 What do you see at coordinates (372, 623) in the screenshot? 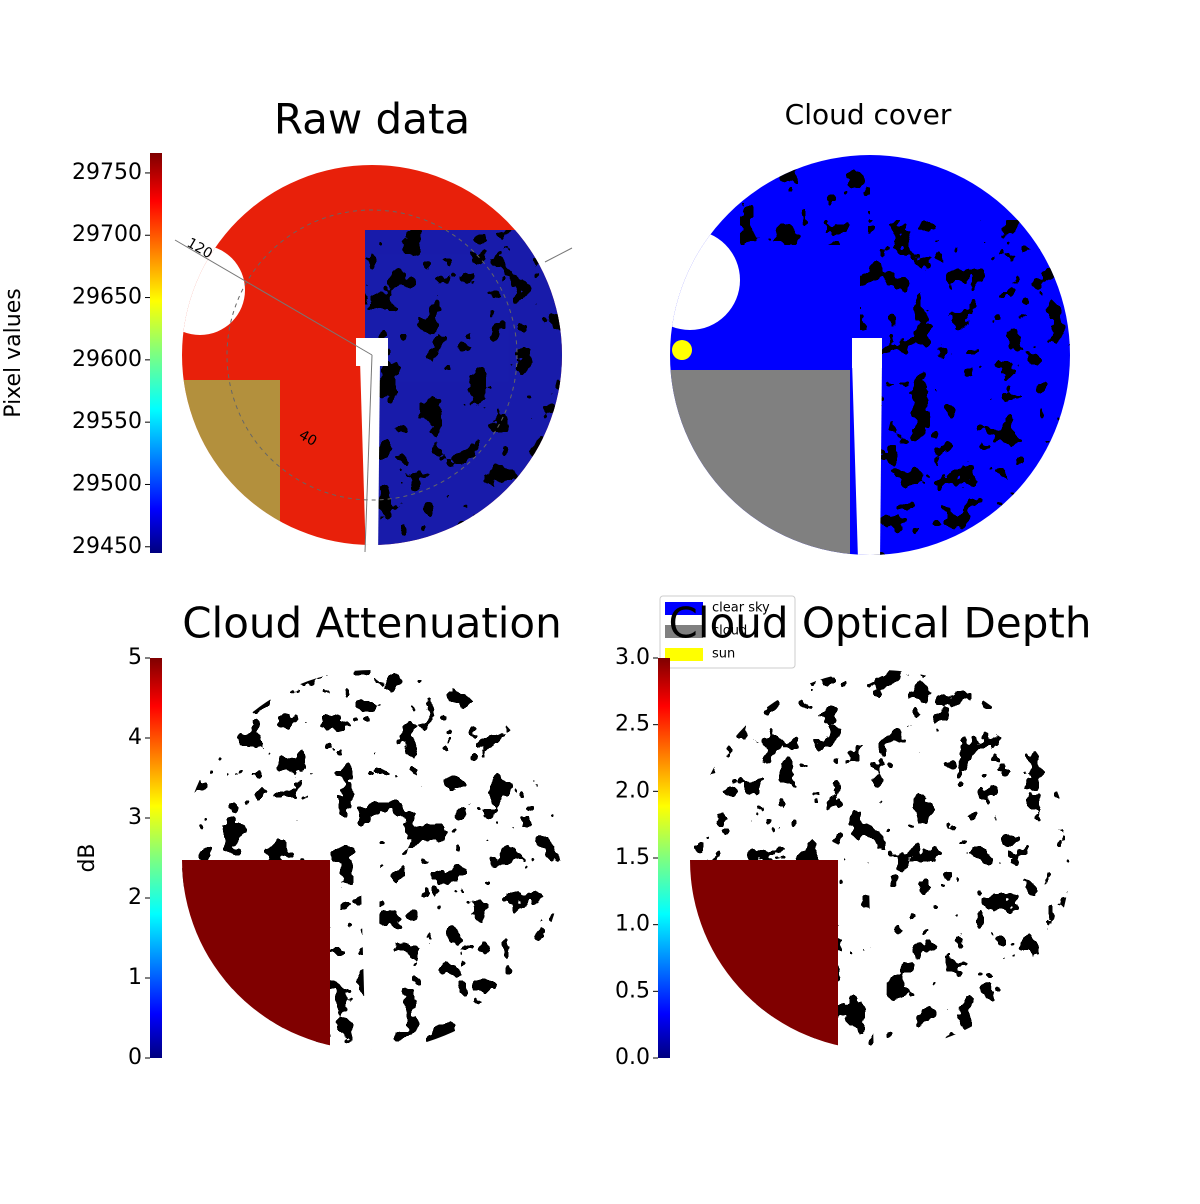
I see `panel-title: Cloud Attenuation` at bounding box center [372, 623].